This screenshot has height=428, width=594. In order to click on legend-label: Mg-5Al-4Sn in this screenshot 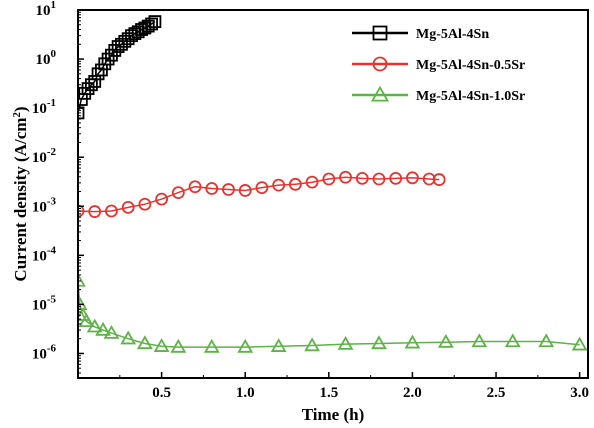, I will do `click(452, 34)`.